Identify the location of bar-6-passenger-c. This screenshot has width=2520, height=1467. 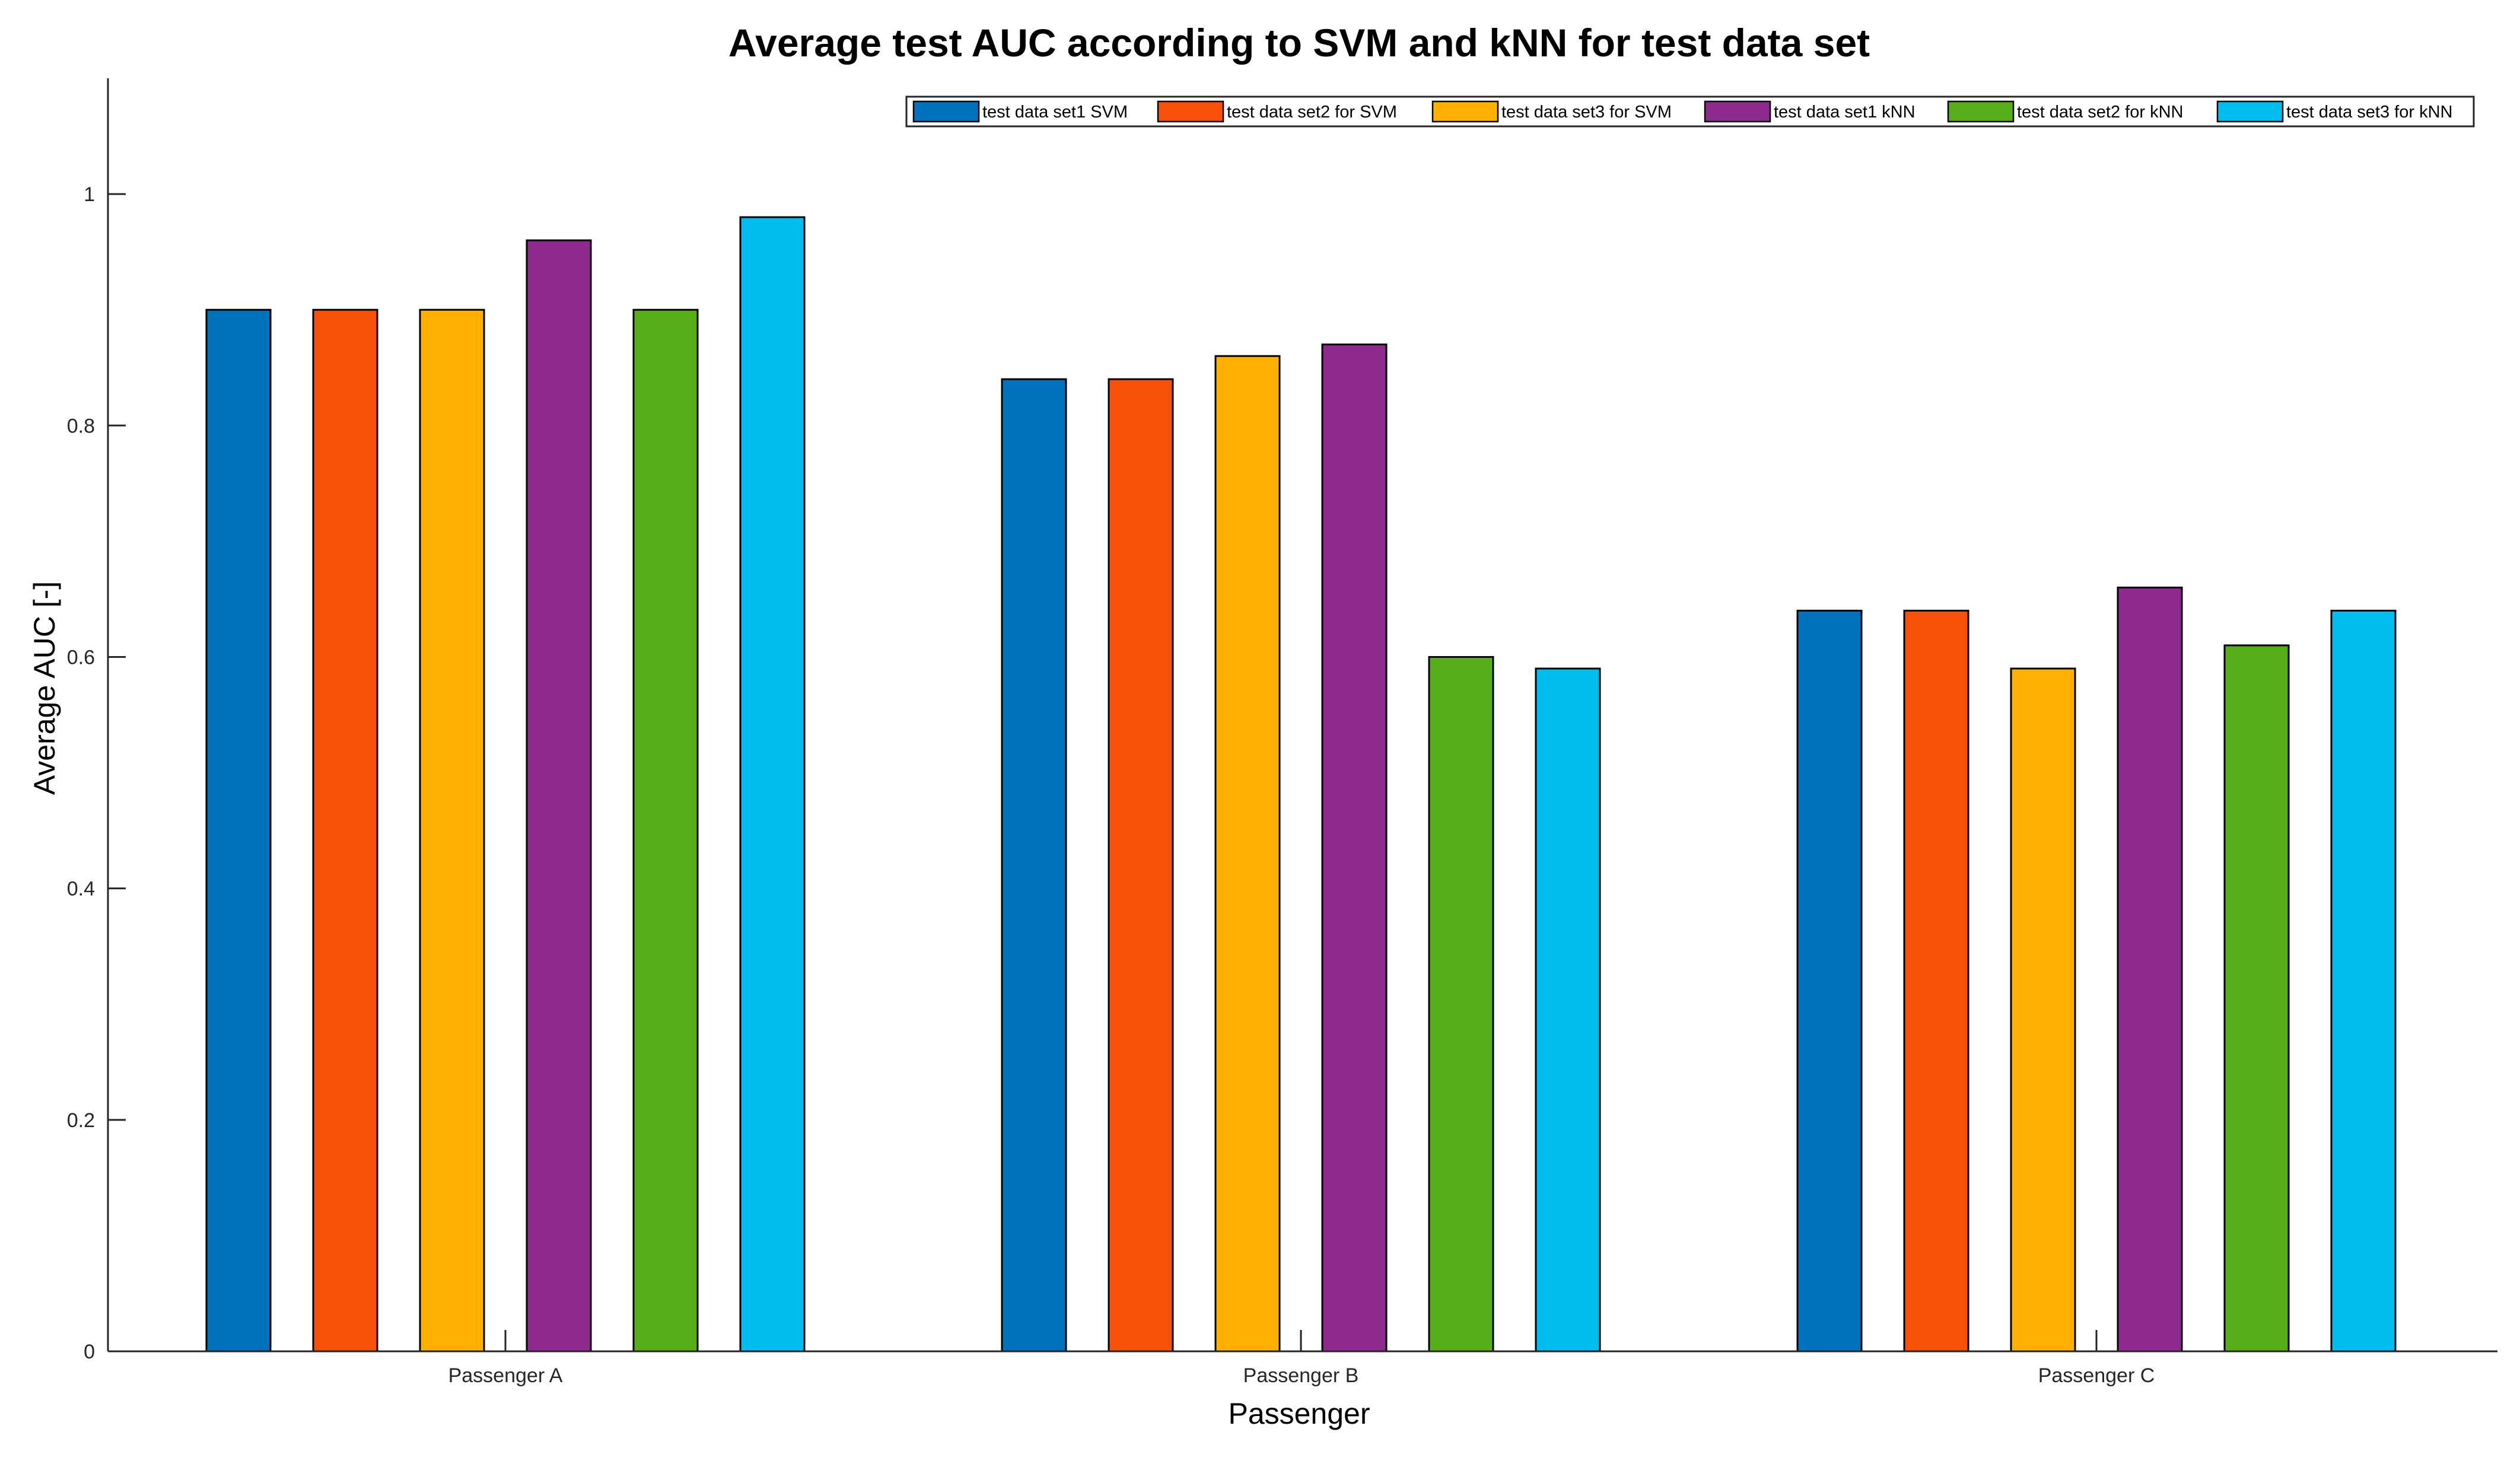
(2363, 981).